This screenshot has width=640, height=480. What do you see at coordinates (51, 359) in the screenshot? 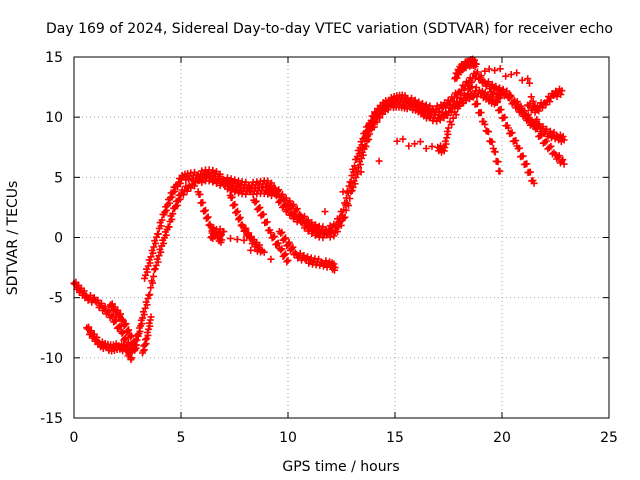
I see `y-tick-label: -10` at bounding box center [51, 359].